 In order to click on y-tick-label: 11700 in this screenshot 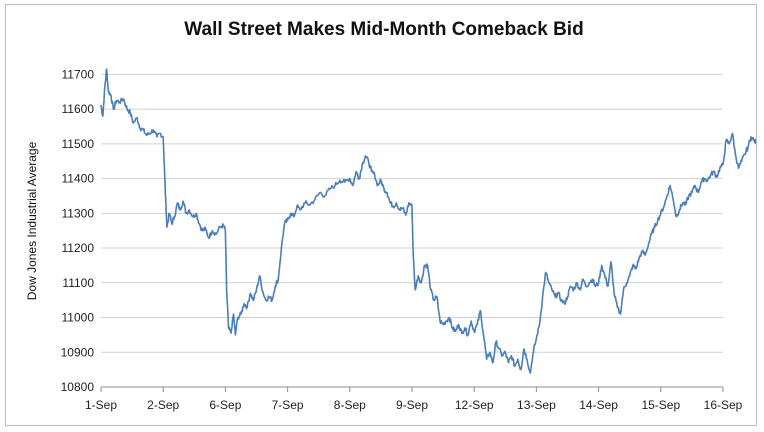, I will do `click(78, 74)`.